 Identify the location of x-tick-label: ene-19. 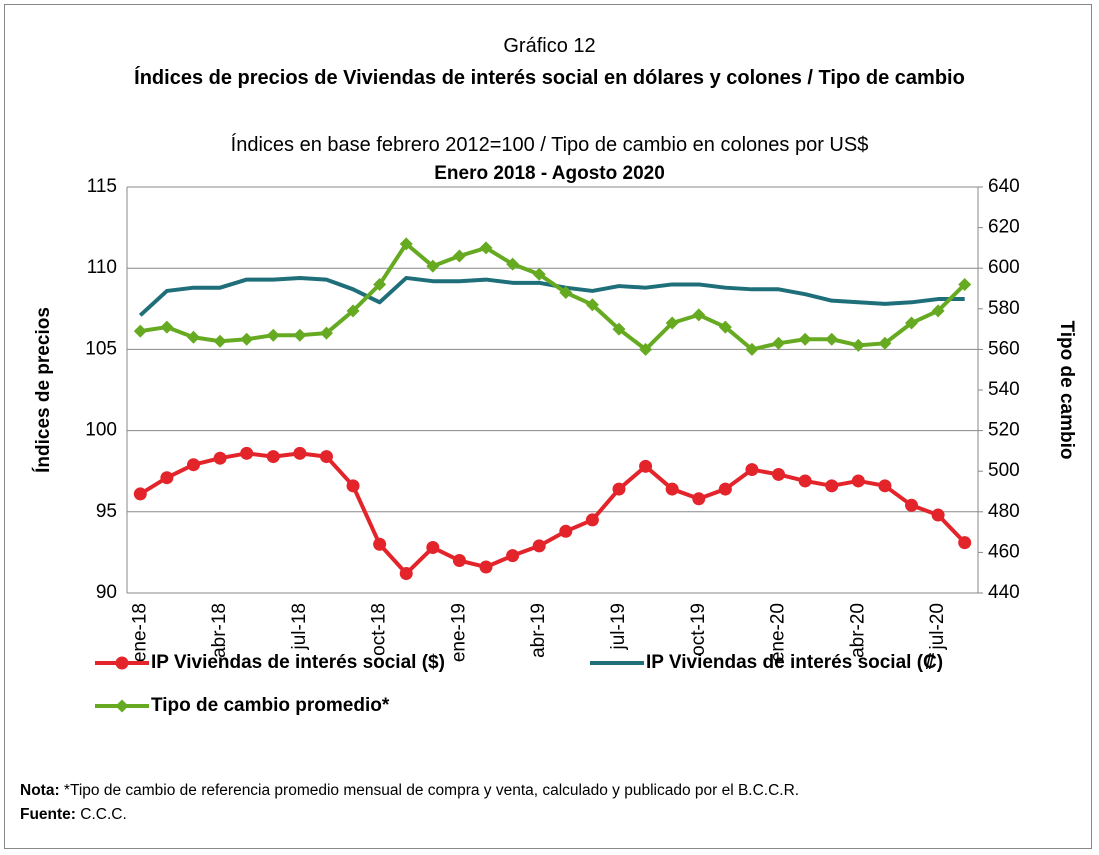
(458, 632).